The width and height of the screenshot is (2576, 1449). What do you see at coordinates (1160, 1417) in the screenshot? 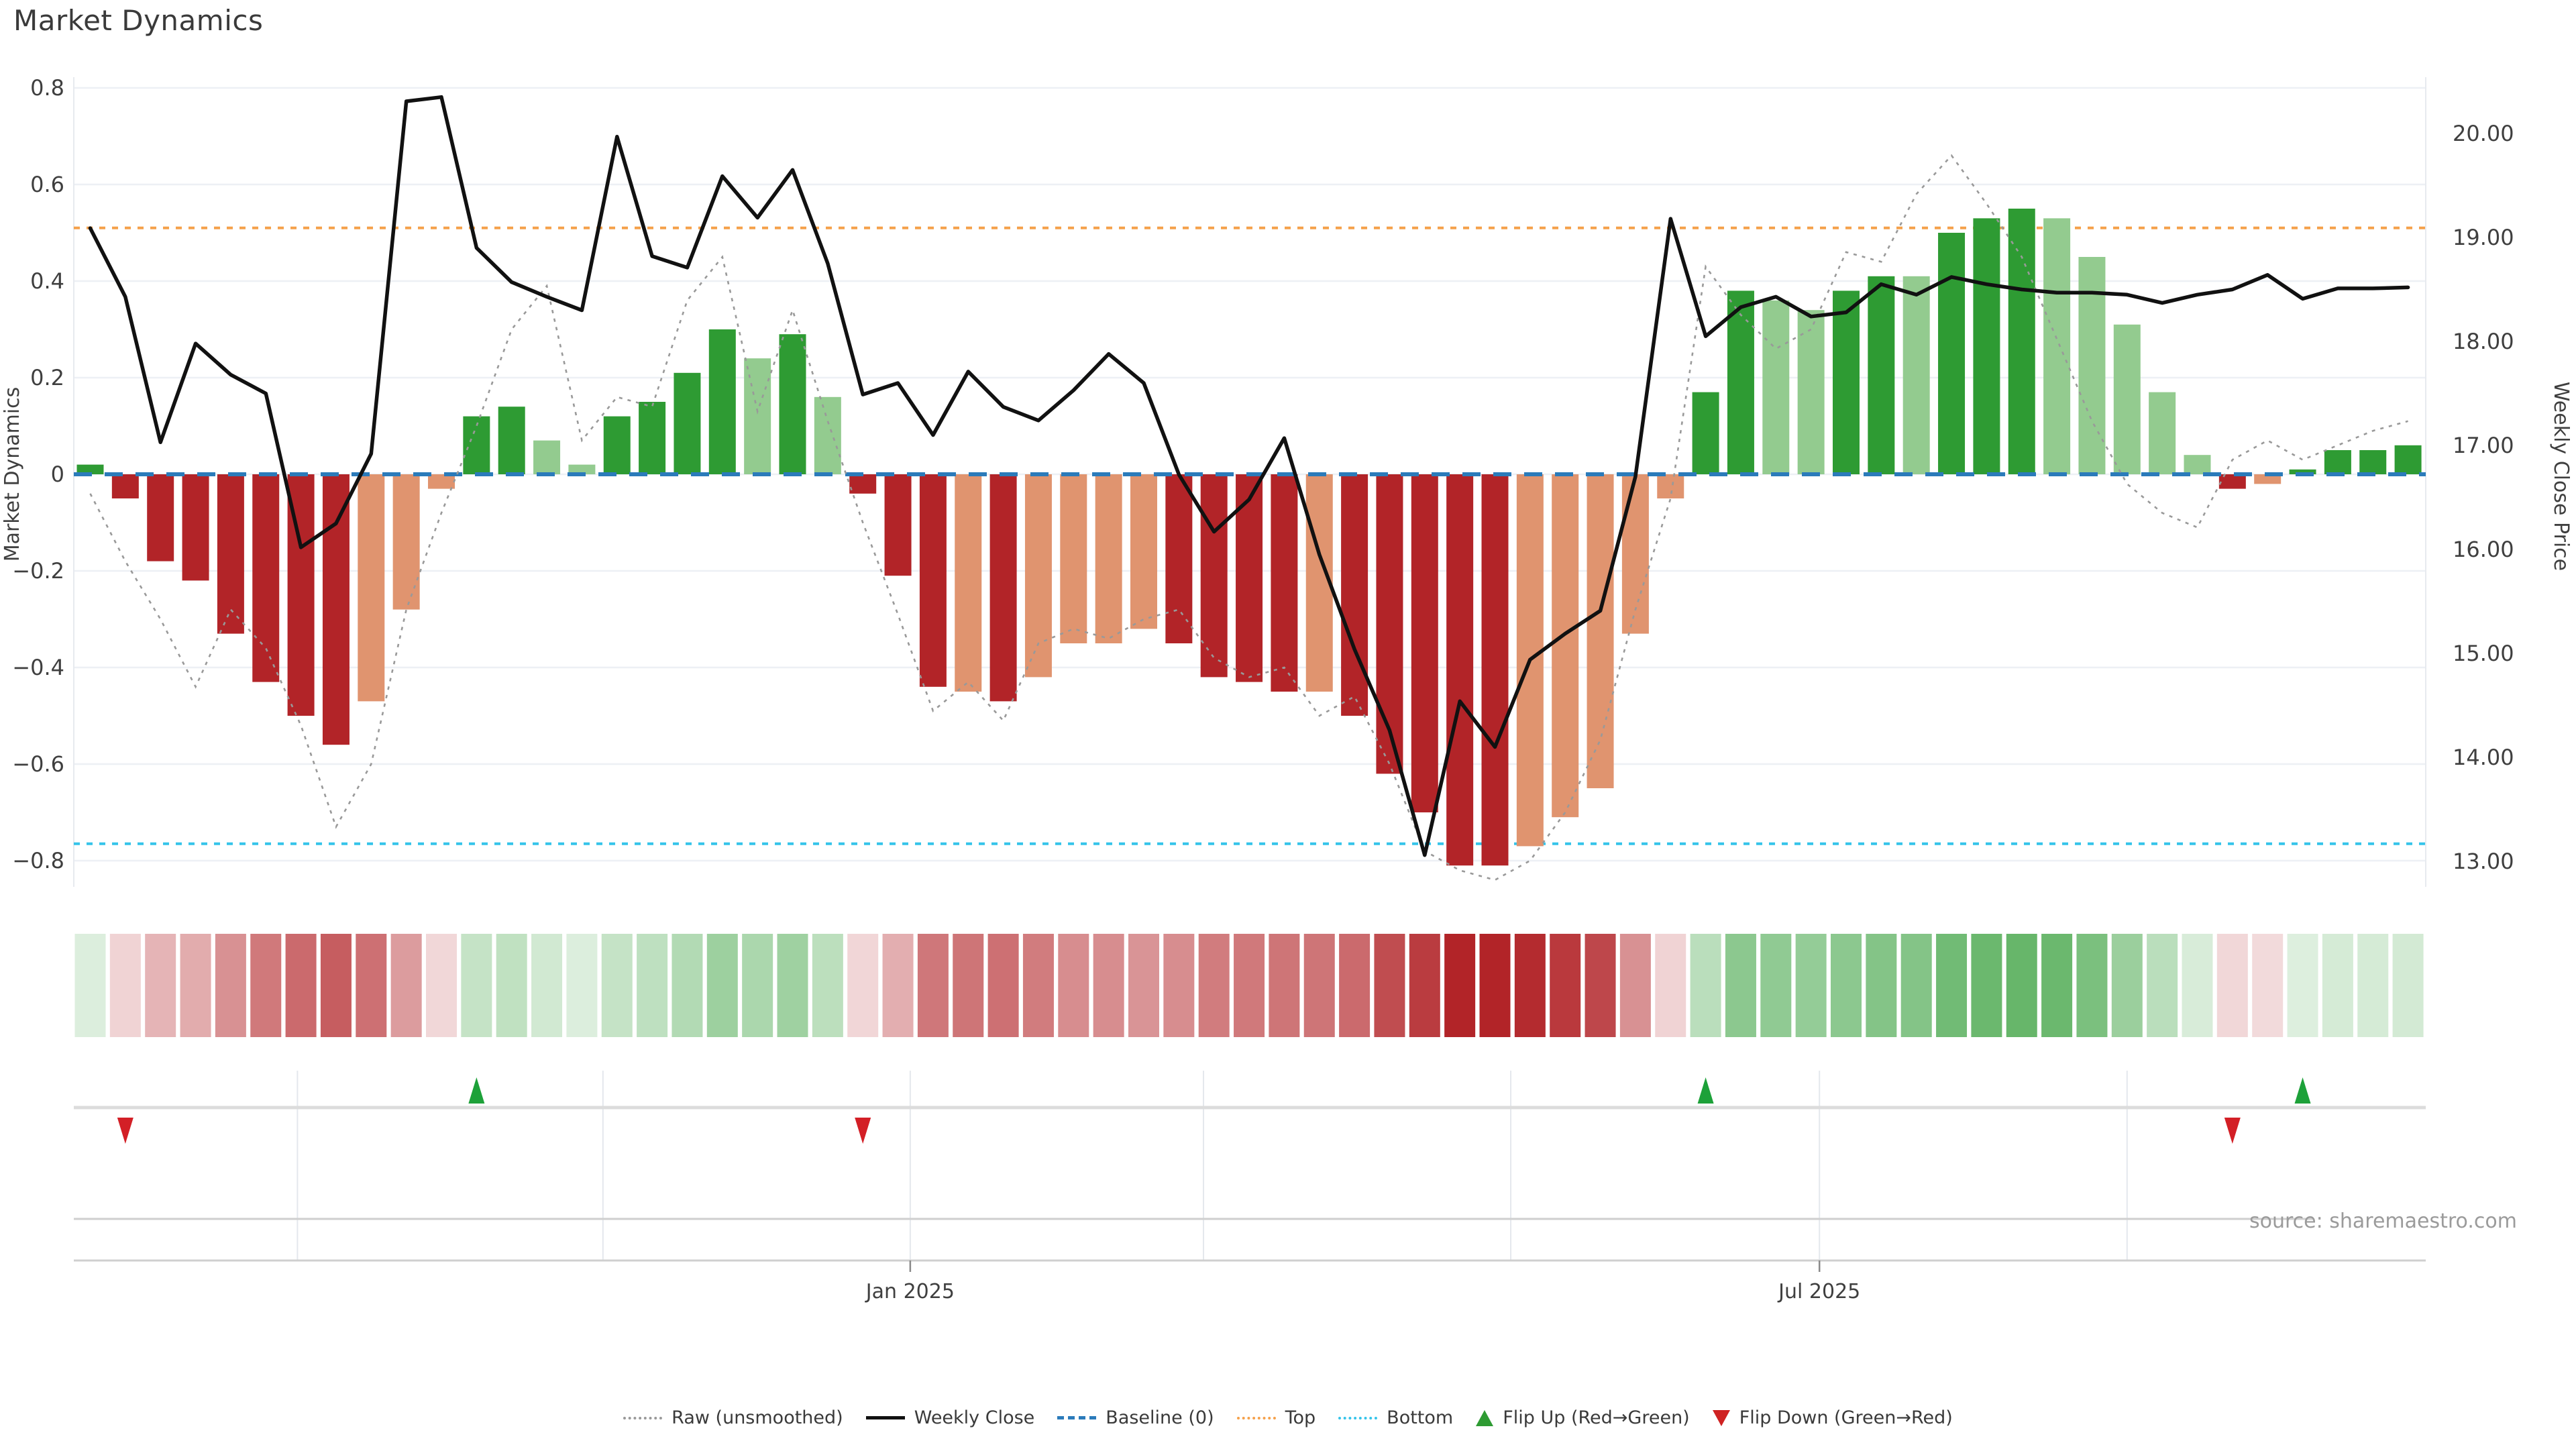
I see `legend-label: Baseline (0)` at bounding box center [1160, 1417].